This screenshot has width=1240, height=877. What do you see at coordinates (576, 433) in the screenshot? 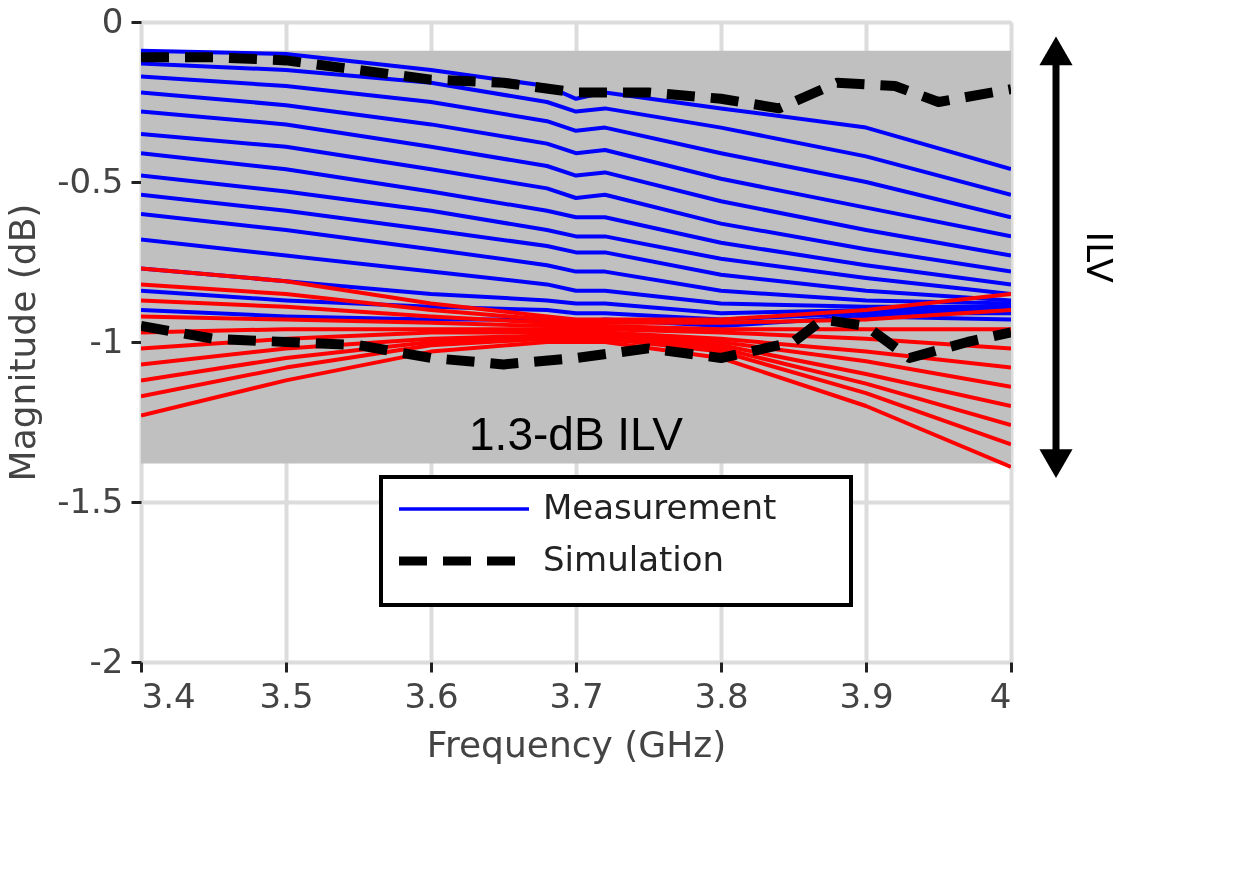
I see `band-label: 1.3-dB ILV` at bounding box center [576, 433].